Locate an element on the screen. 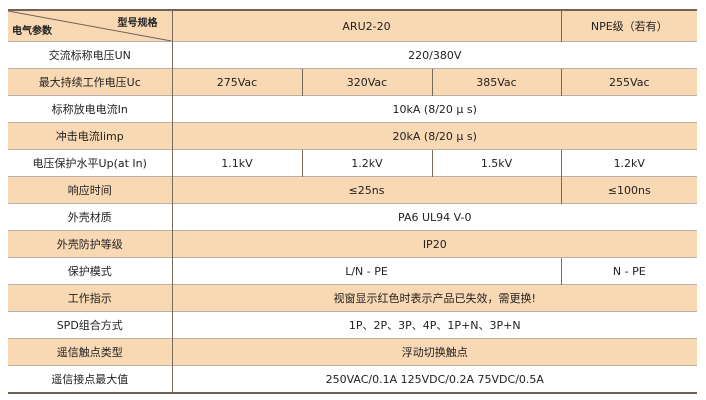  row-label: 工作指示 is located at coordinates (90, 298).